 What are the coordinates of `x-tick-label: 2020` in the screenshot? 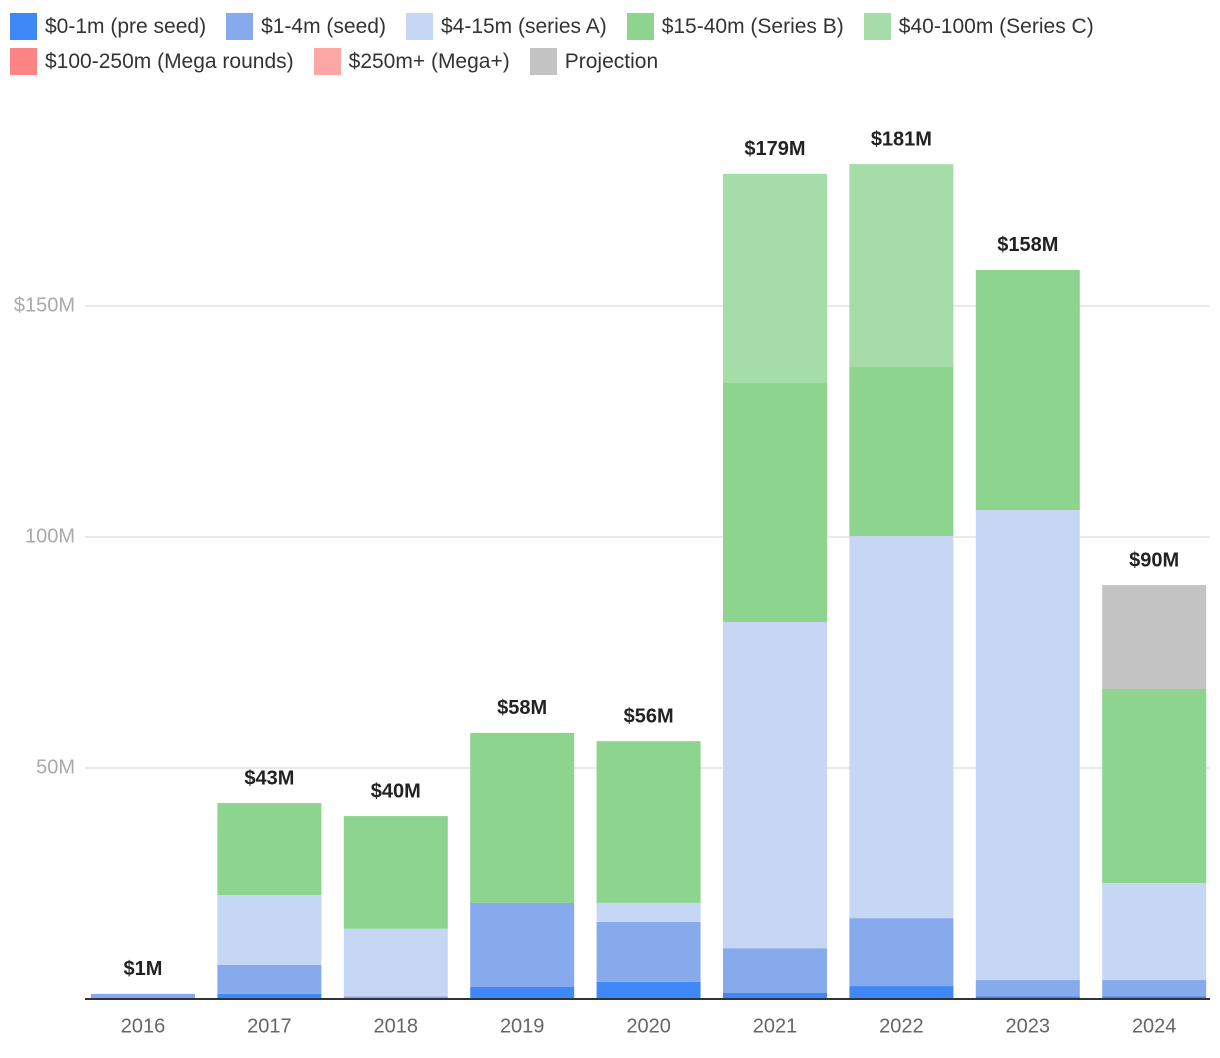 It's located at (648, 1026).